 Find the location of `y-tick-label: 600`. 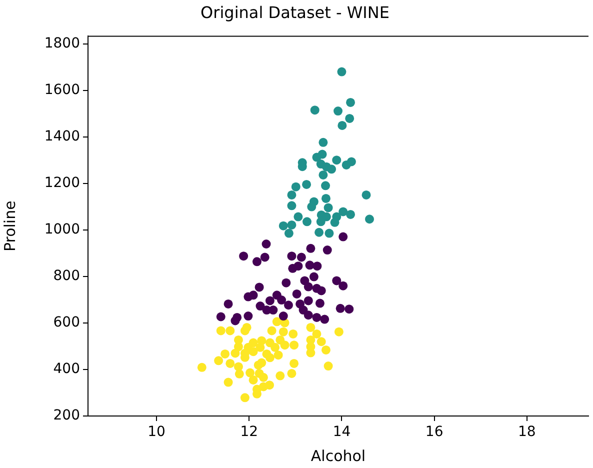

y-tick-label: 600 is located at coordinates (66, 322).